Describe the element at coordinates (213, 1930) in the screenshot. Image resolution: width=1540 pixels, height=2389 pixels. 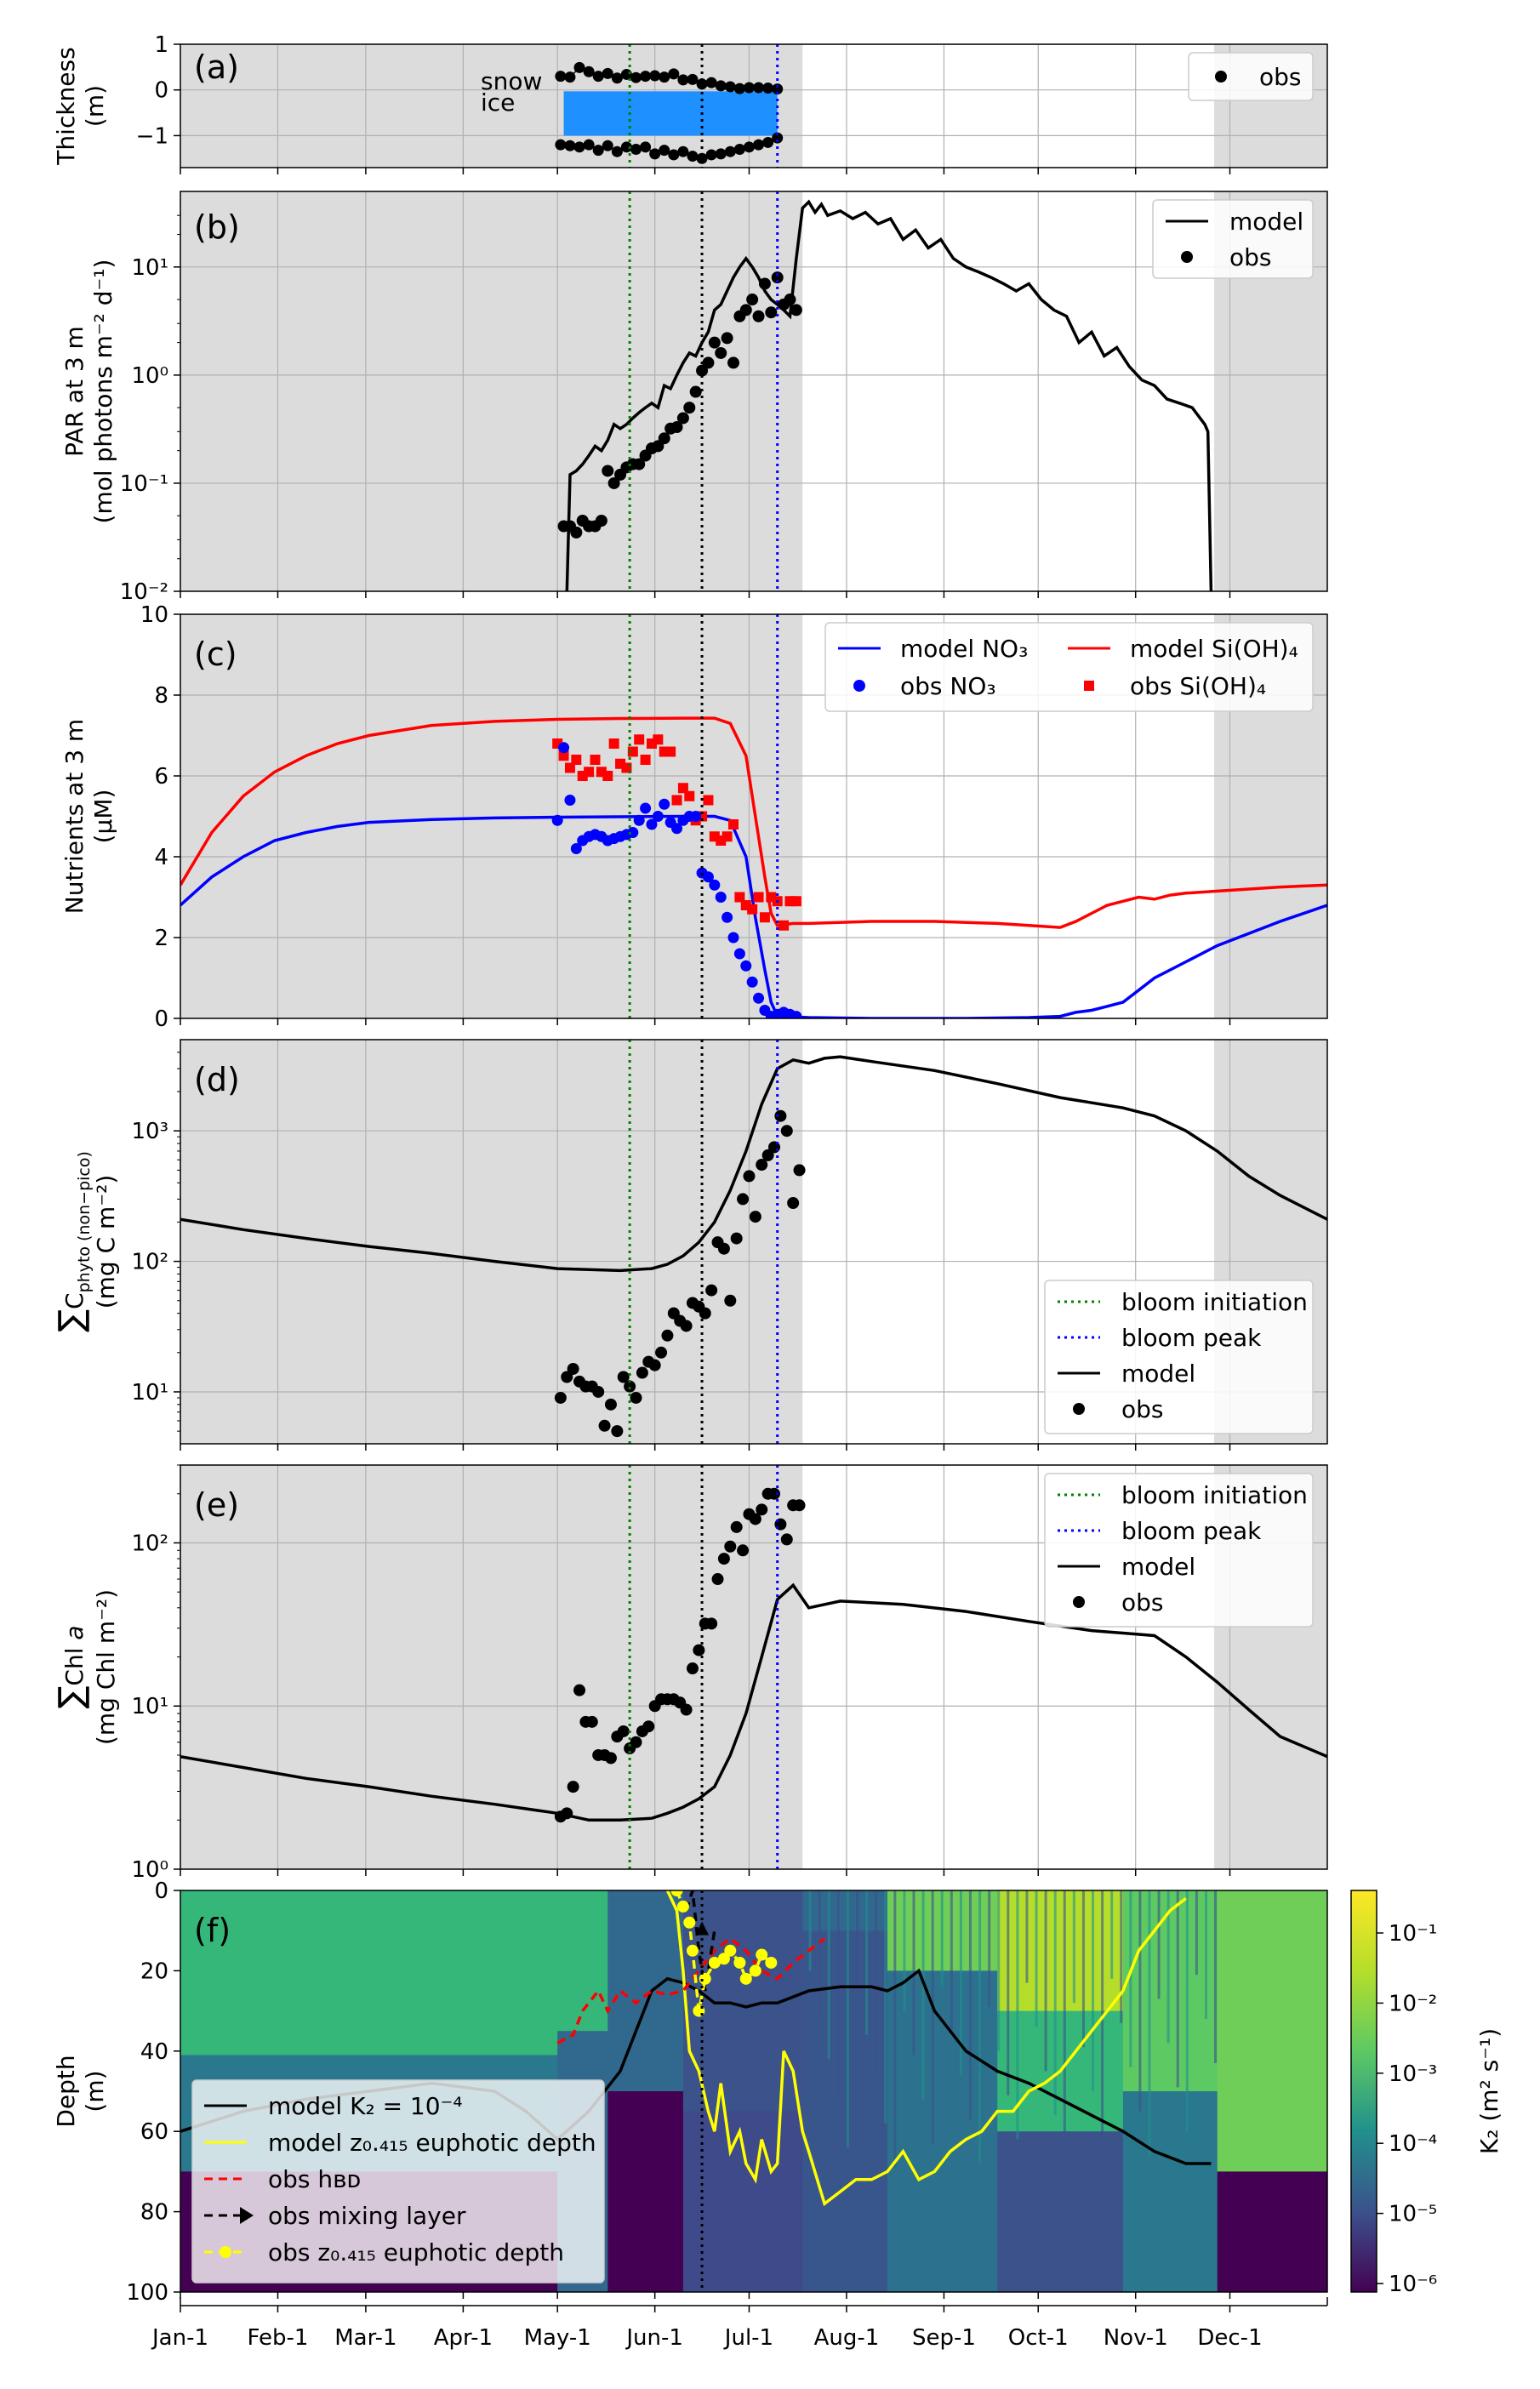
I see `panel-label-f: (f)` at that location.